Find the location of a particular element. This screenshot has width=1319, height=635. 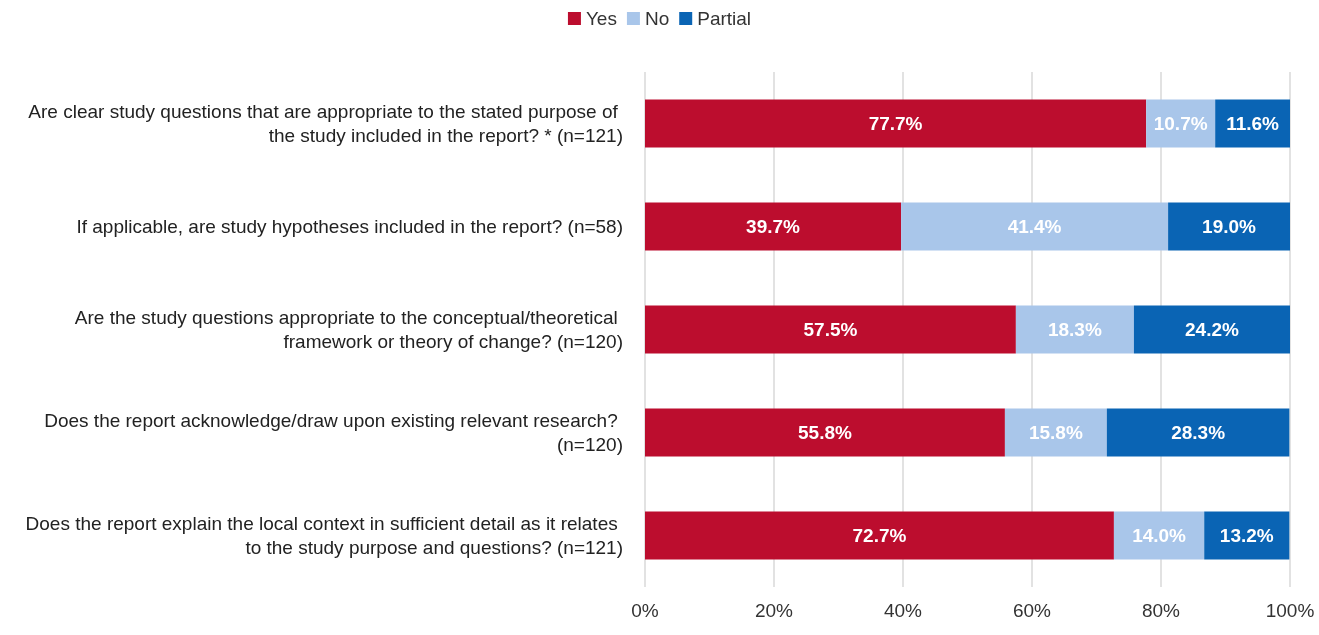

data-label: 13.2% is located at coordinates (1246, 535).